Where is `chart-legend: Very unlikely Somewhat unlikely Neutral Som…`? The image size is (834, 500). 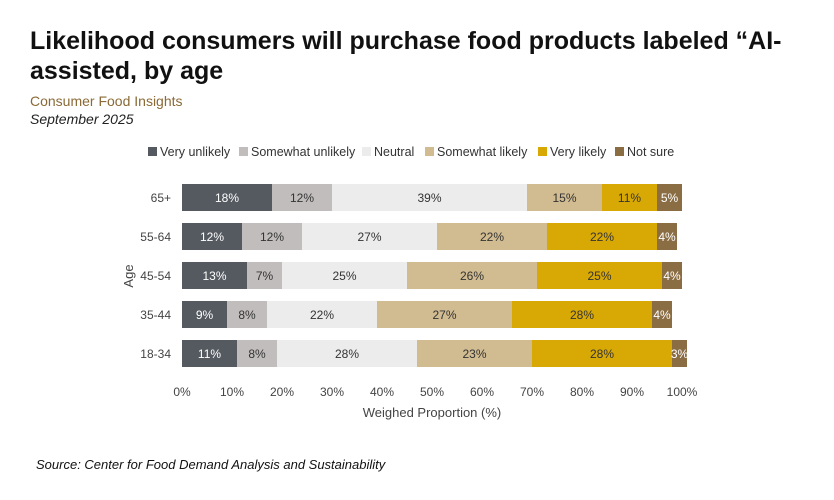 chart-legend: Very unlikely Somewhat unlikely Neutral Som… is located at coordinates (411, 152).